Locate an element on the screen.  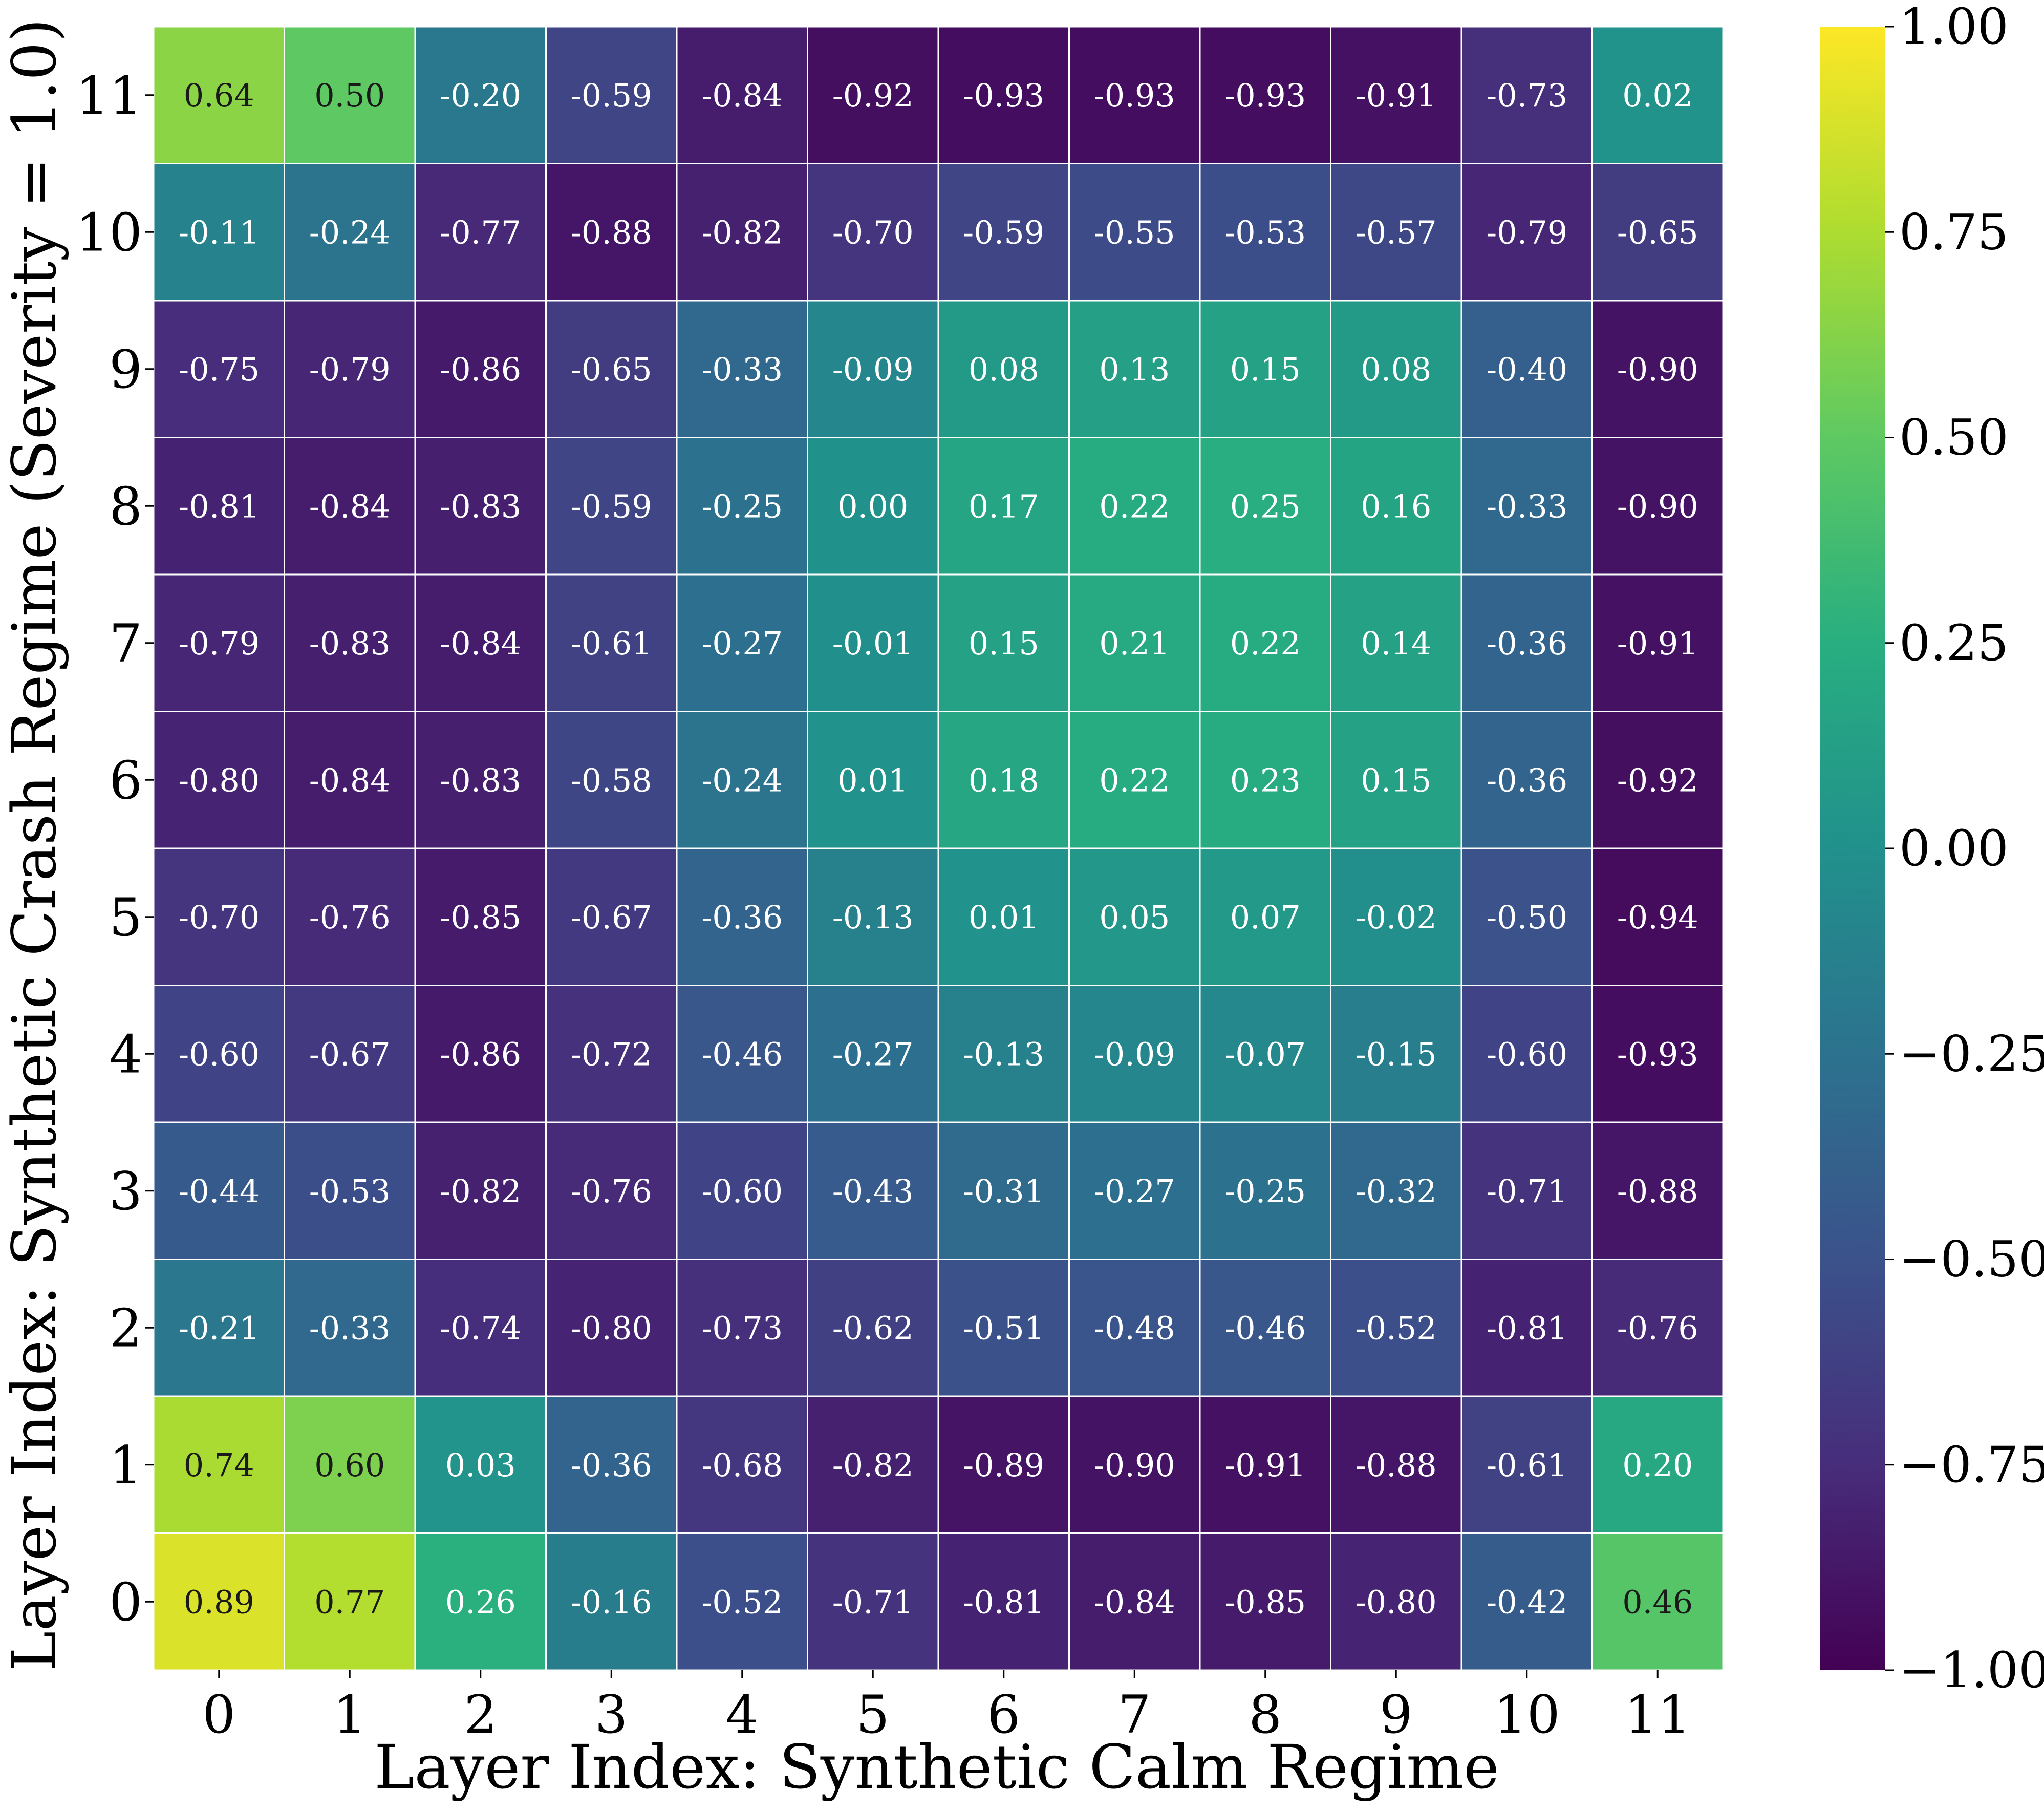
x-tick-label: 2 is located at coordinates (480, 1715).